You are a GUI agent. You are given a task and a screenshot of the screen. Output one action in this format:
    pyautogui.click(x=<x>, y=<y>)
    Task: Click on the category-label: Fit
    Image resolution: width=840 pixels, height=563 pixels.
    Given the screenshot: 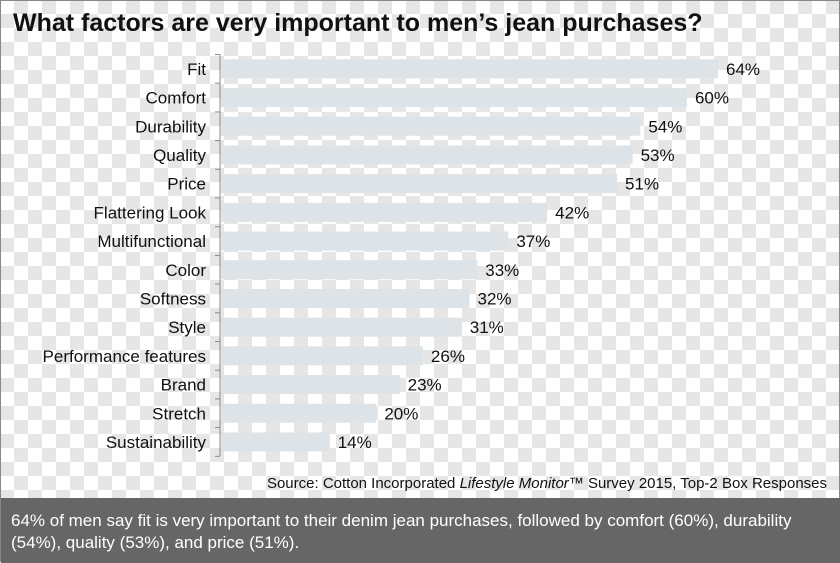 What is the action you would take?
    pyautogui.click(x=196, y=69)
    